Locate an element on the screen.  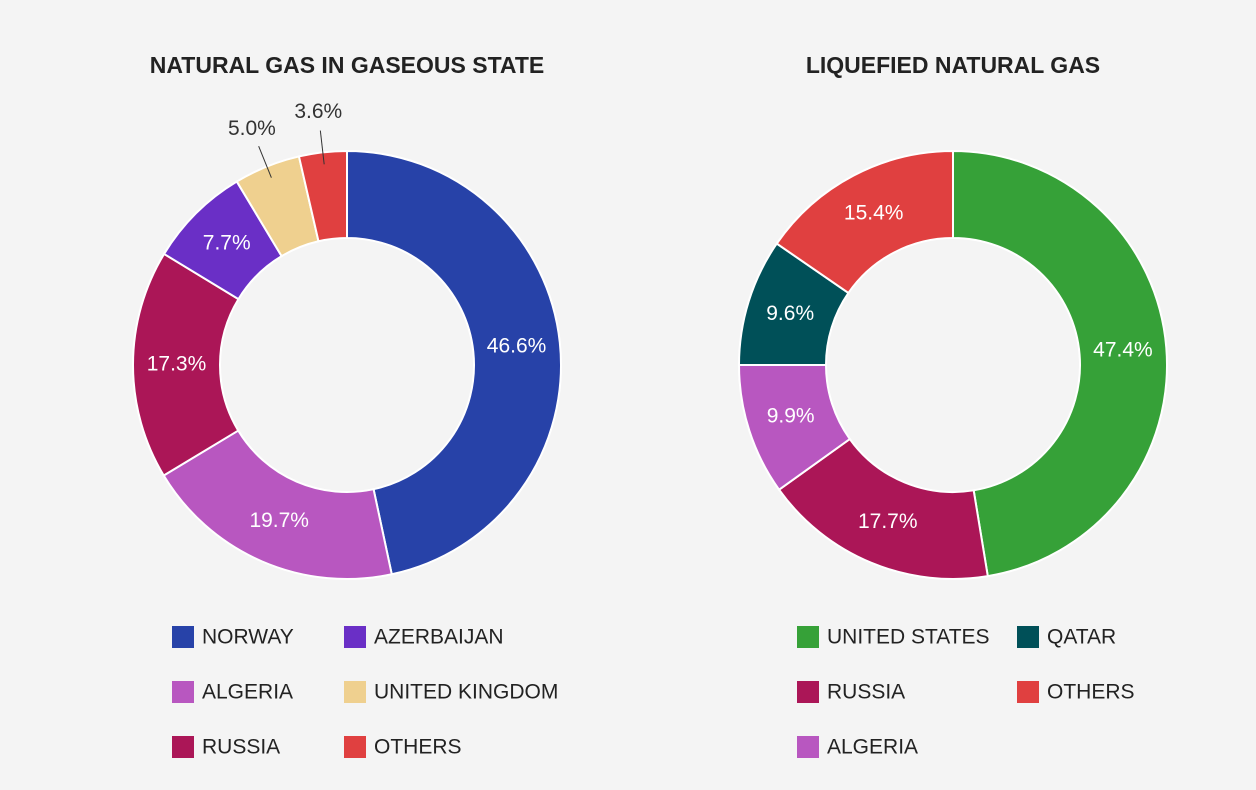
chart-title: NATURAL GAS IN GASEOUS STATE is located at coordinates (347, 65).